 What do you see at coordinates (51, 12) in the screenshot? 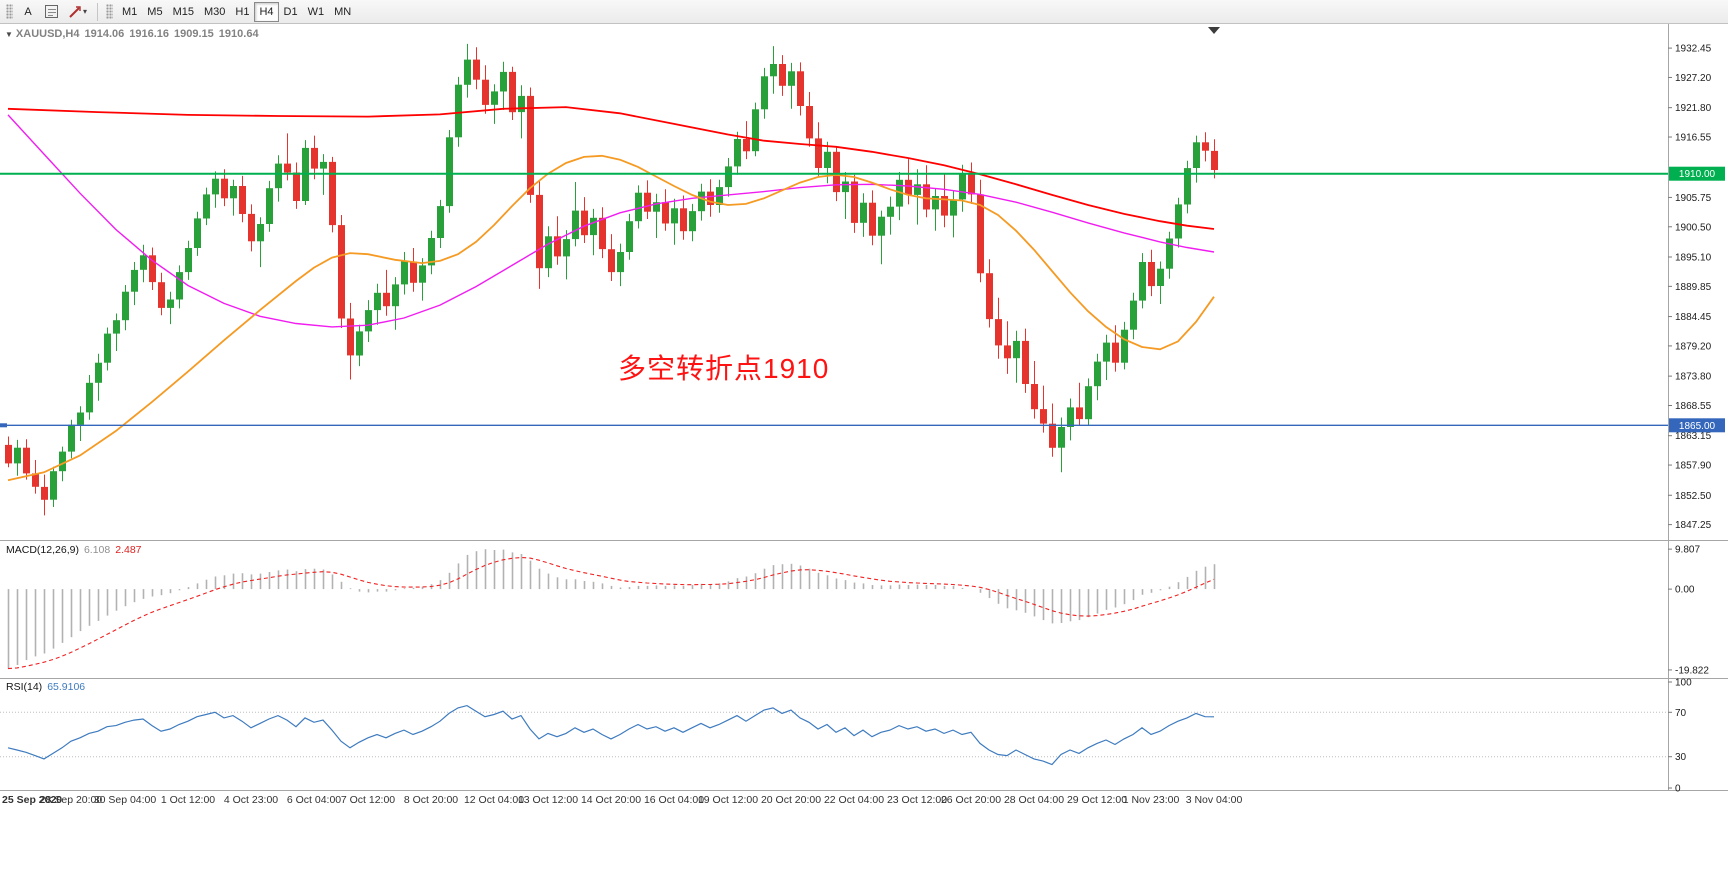
I see `text-box-button` at bounding box center [51, 12].